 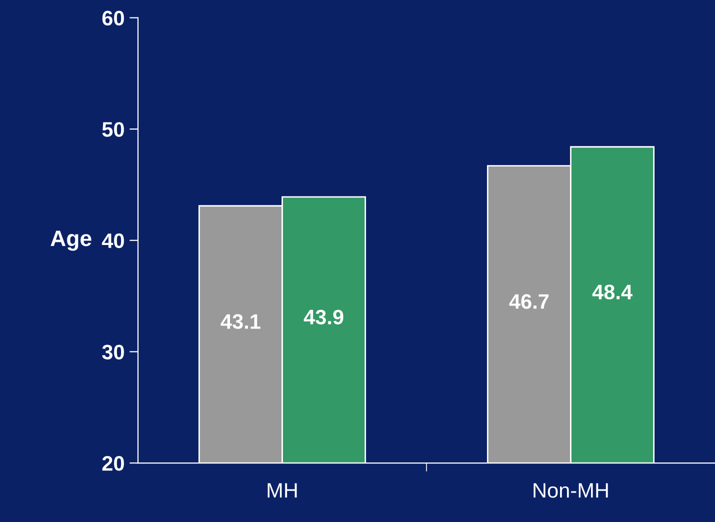 What do you see at coordinates (324, 317) in the screenshot?
I see `data-label: 43.9` at bounding box center [324, 317].